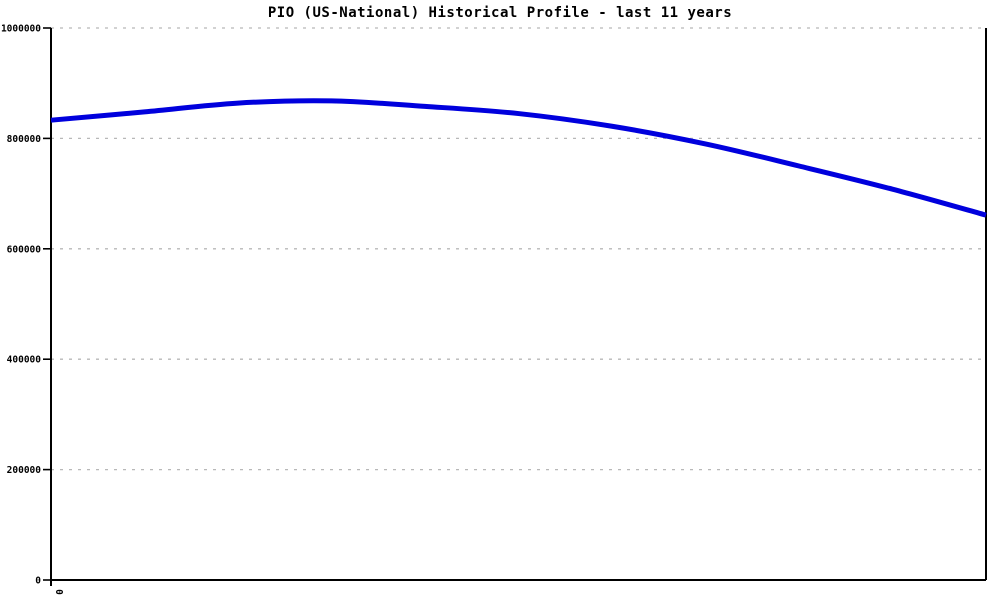 This screenshot has width=1000, height=600. I want to click on y-tick-label: 400000, so click(24, 360).